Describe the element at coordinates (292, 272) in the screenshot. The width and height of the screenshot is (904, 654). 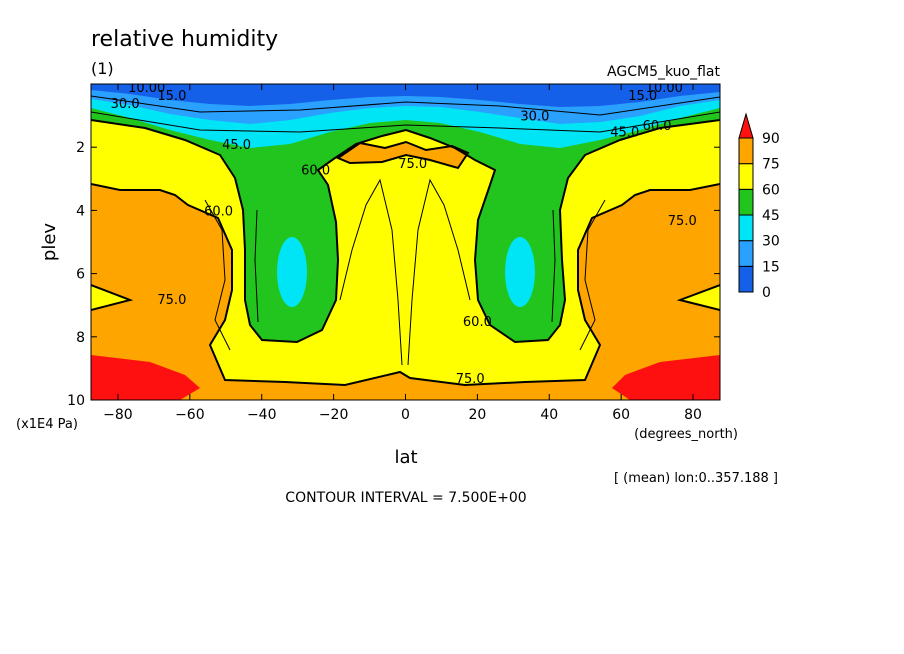
I see `cyan-core-south` at that location.